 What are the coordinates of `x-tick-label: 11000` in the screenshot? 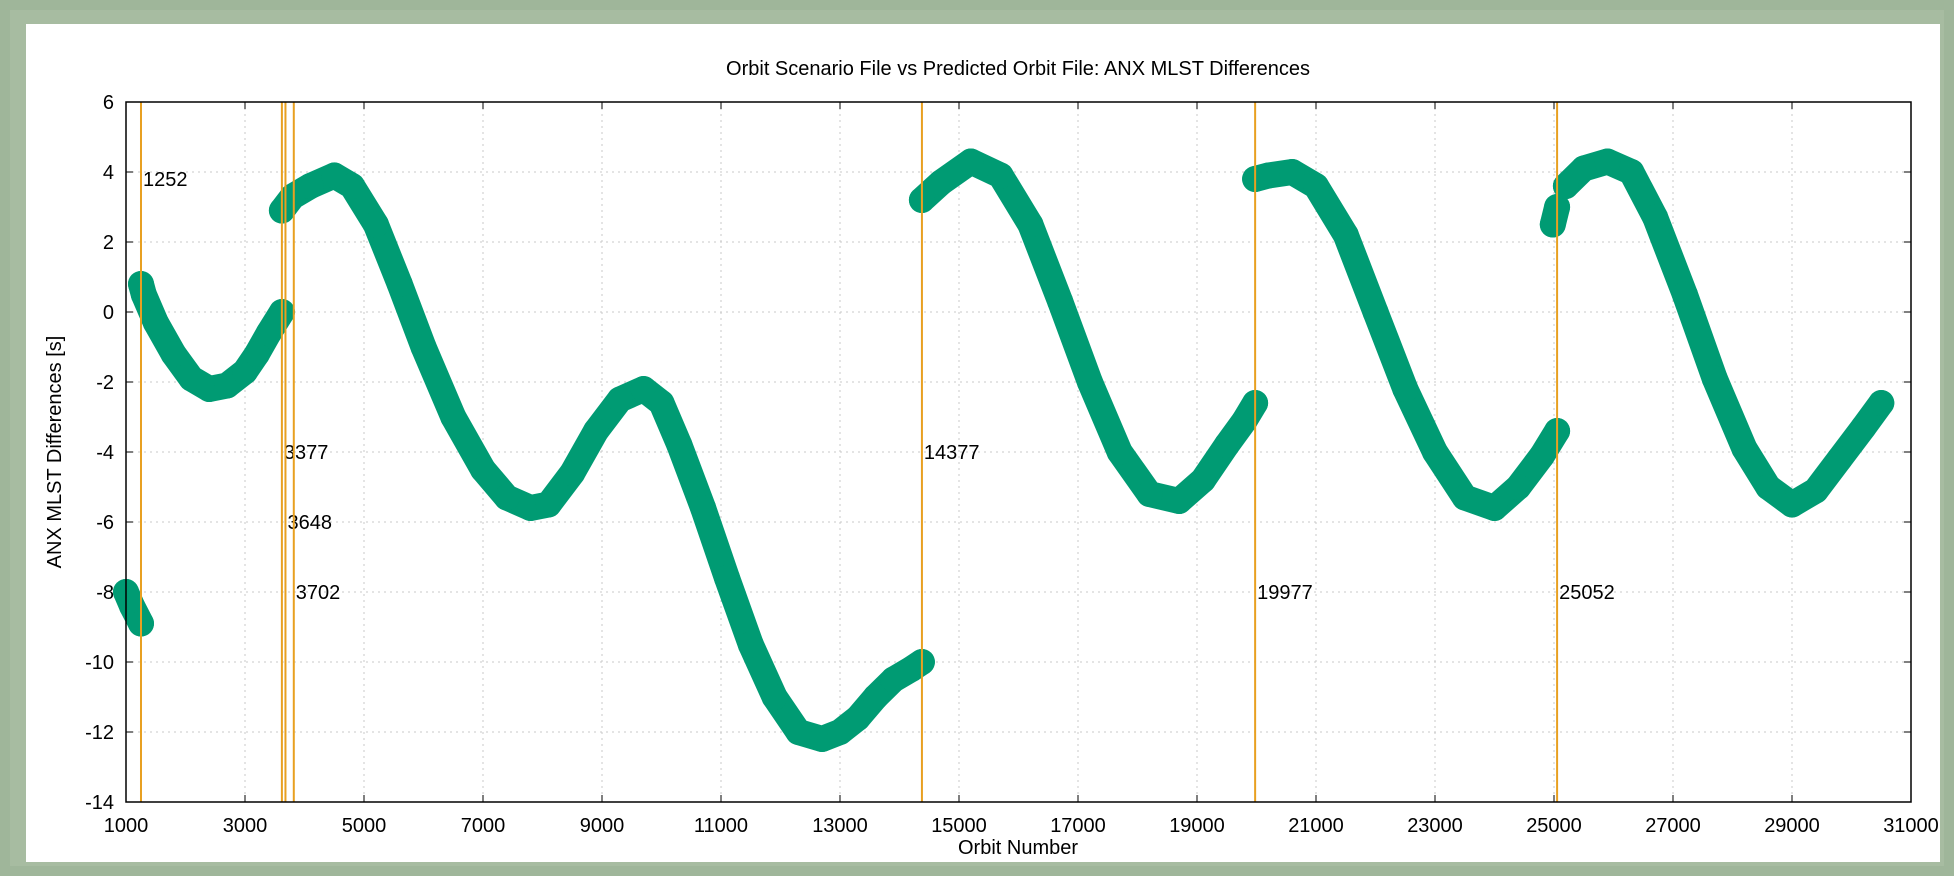 It's located at (721, 826).